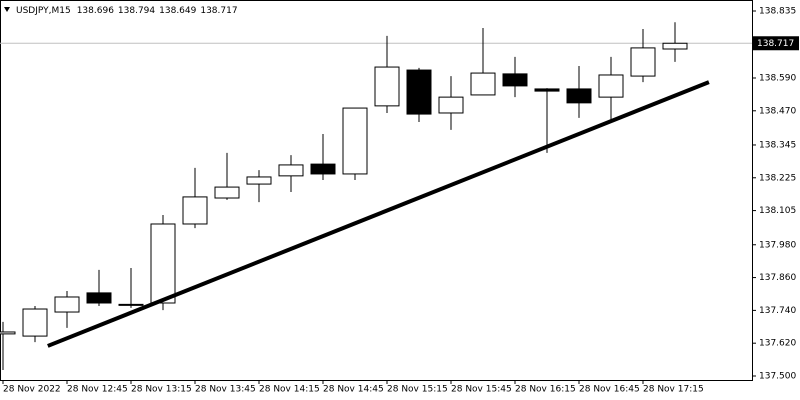  I want to click on x-tick-label: 28 Nov 14:15, so click(289, 390).